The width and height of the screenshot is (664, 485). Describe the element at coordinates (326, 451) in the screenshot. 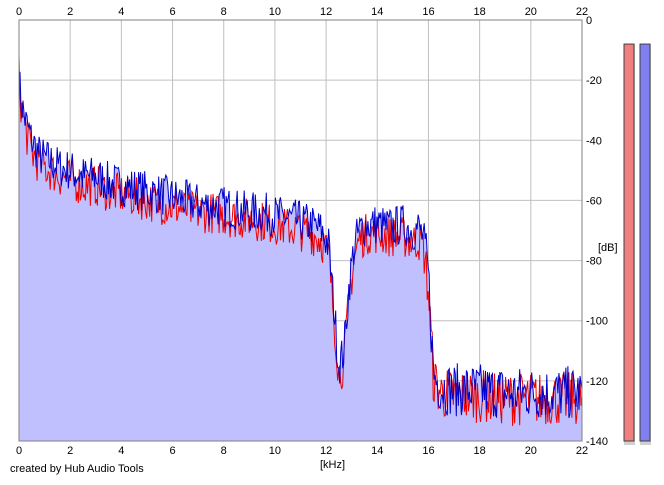

I see `x-tick-bottom-12: 12` at that location.